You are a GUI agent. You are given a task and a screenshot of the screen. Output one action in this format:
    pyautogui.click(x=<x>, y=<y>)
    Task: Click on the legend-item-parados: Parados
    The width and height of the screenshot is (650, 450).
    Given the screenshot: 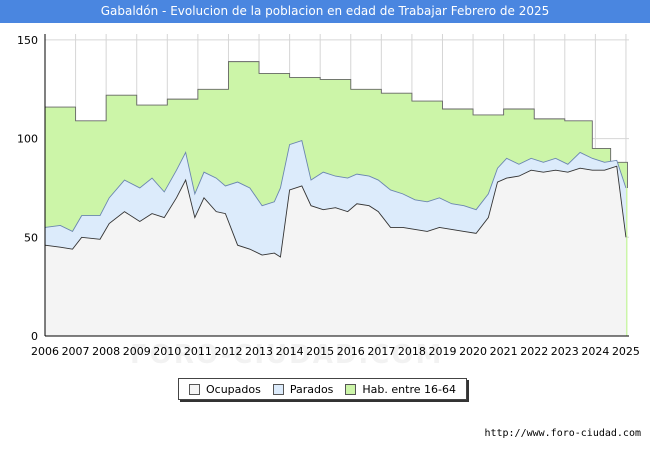 What is the action you would take?
    pyautogui.click(x=303, y=389)
    